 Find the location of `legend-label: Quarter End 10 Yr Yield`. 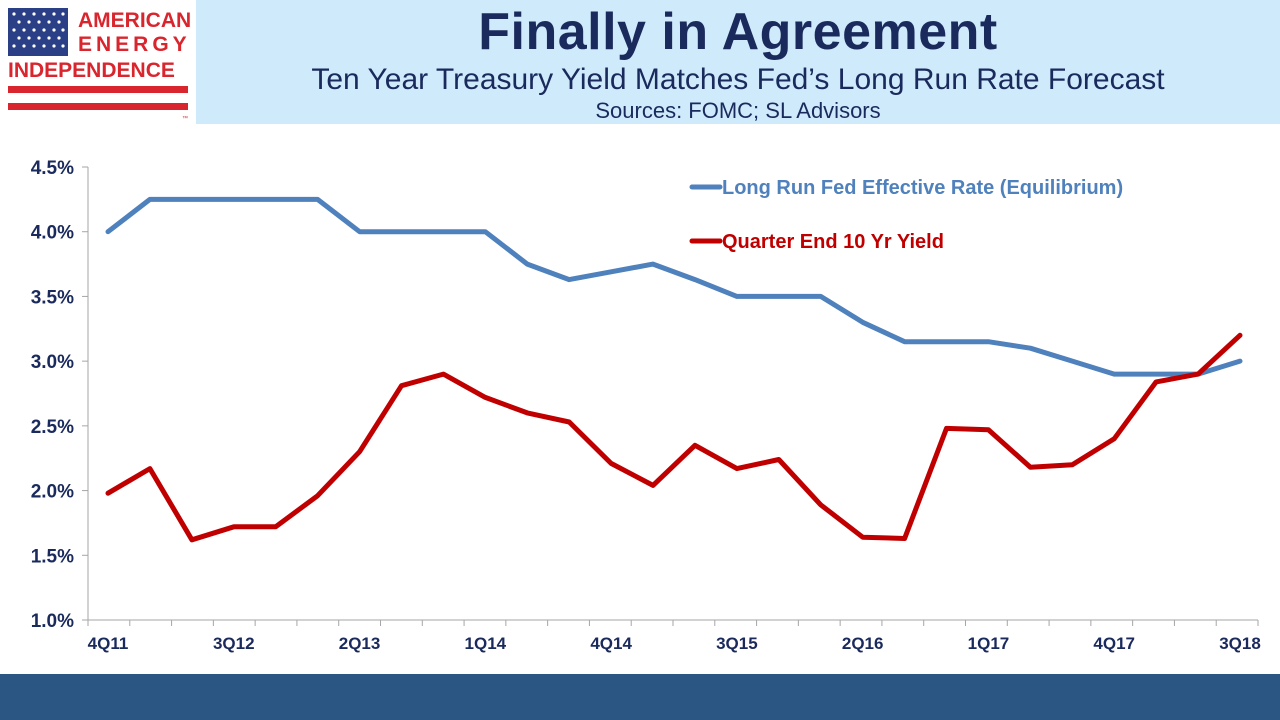

legend-label: Quarter End 10 Yr Yield is located at coordinates (833, 242).